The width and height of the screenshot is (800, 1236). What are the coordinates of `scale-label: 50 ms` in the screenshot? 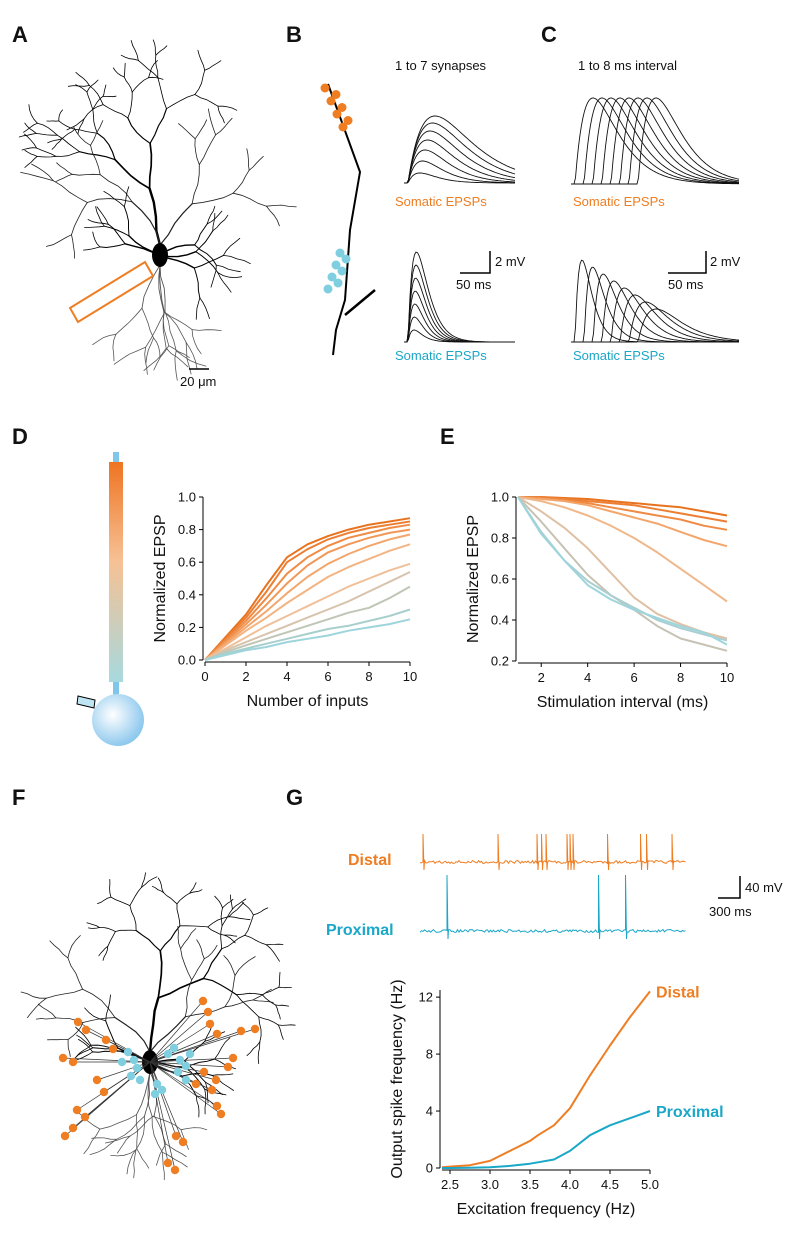 It's located at (474, 284).